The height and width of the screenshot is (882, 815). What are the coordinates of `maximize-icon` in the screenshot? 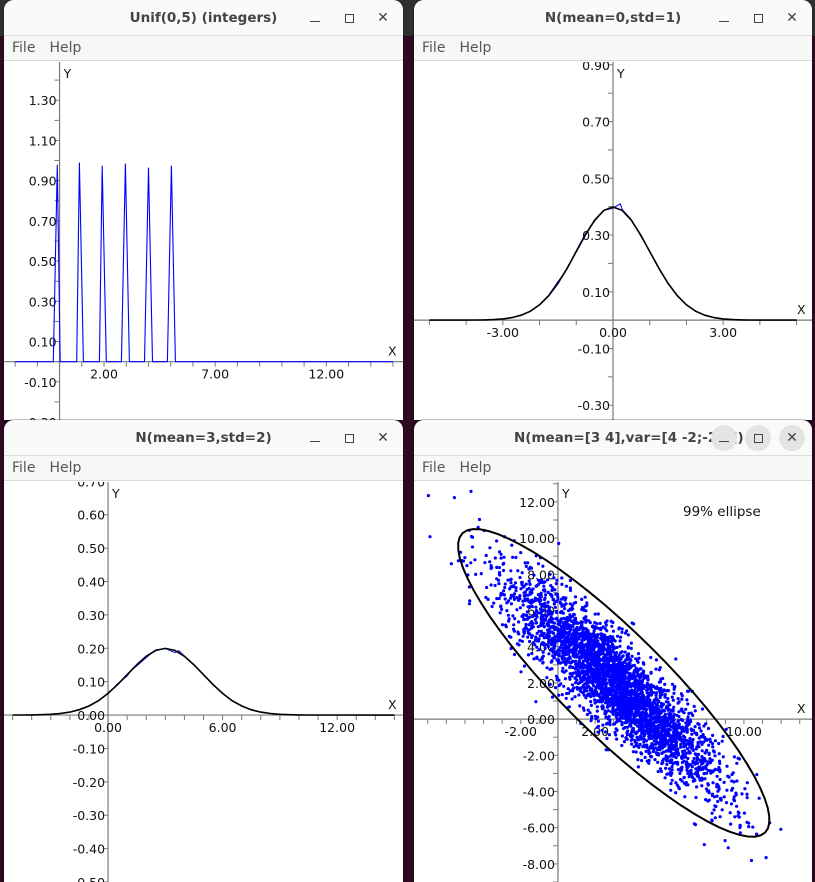 It's located at (758, 438).